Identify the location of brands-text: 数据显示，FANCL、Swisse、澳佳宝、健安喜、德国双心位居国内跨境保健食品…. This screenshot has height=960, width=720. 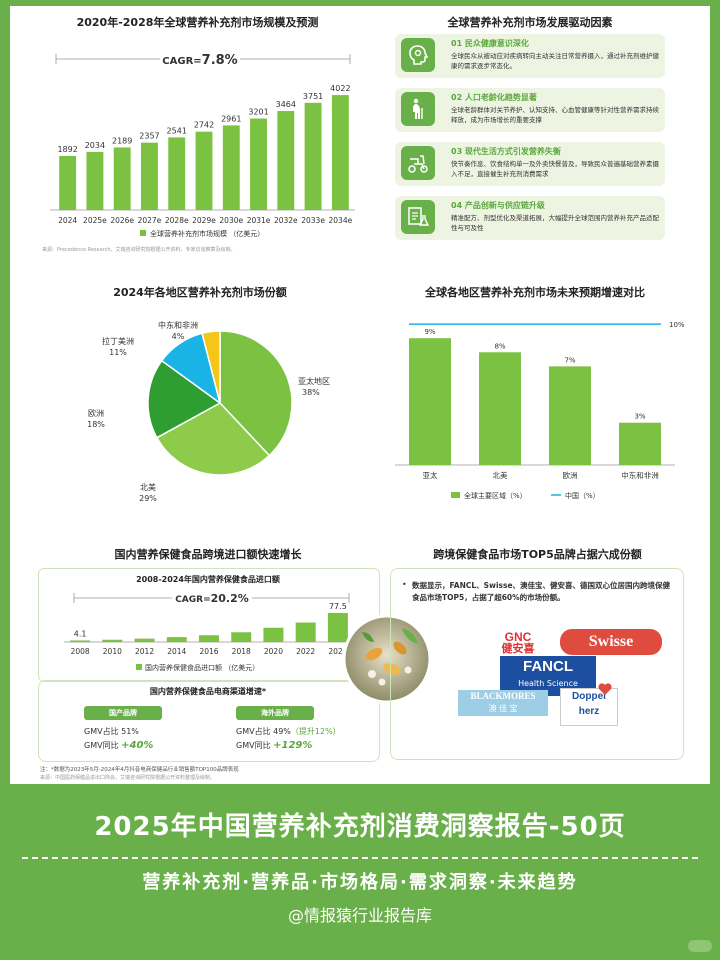
(541, 591).